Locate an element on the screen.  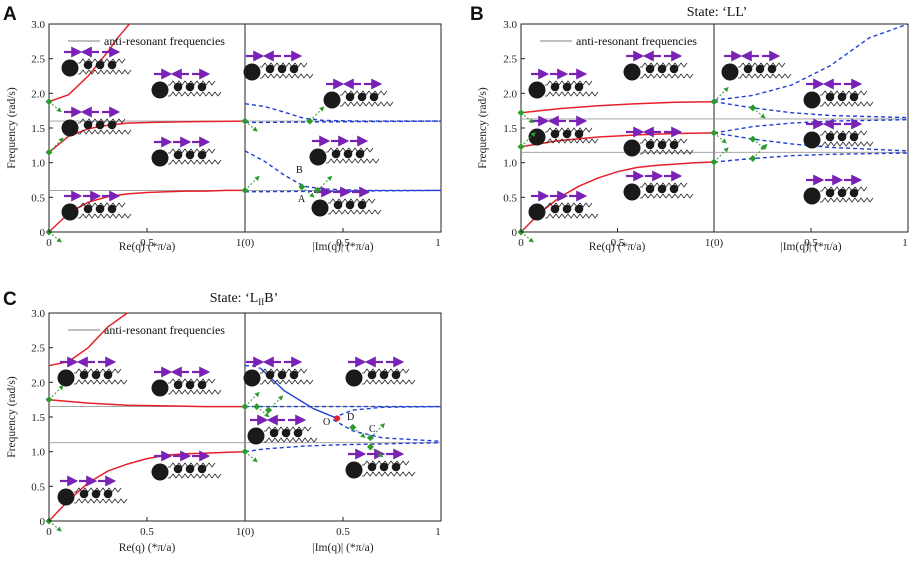
panel-a-label: A is located at coordinates (10, 14).